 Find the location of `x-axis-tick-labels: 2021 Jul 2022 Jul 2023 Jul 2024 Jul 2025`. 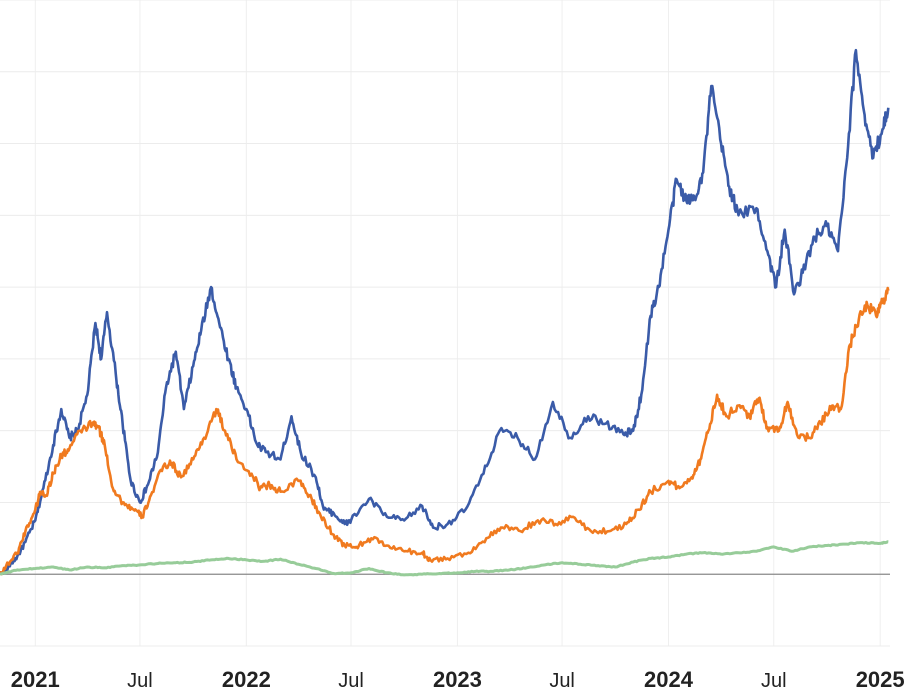

x-axis-tick-labels: 2021 Jul 2022 Jul 2023 Jul 2024 Jul 2025 is located at coordinates (458, 679).